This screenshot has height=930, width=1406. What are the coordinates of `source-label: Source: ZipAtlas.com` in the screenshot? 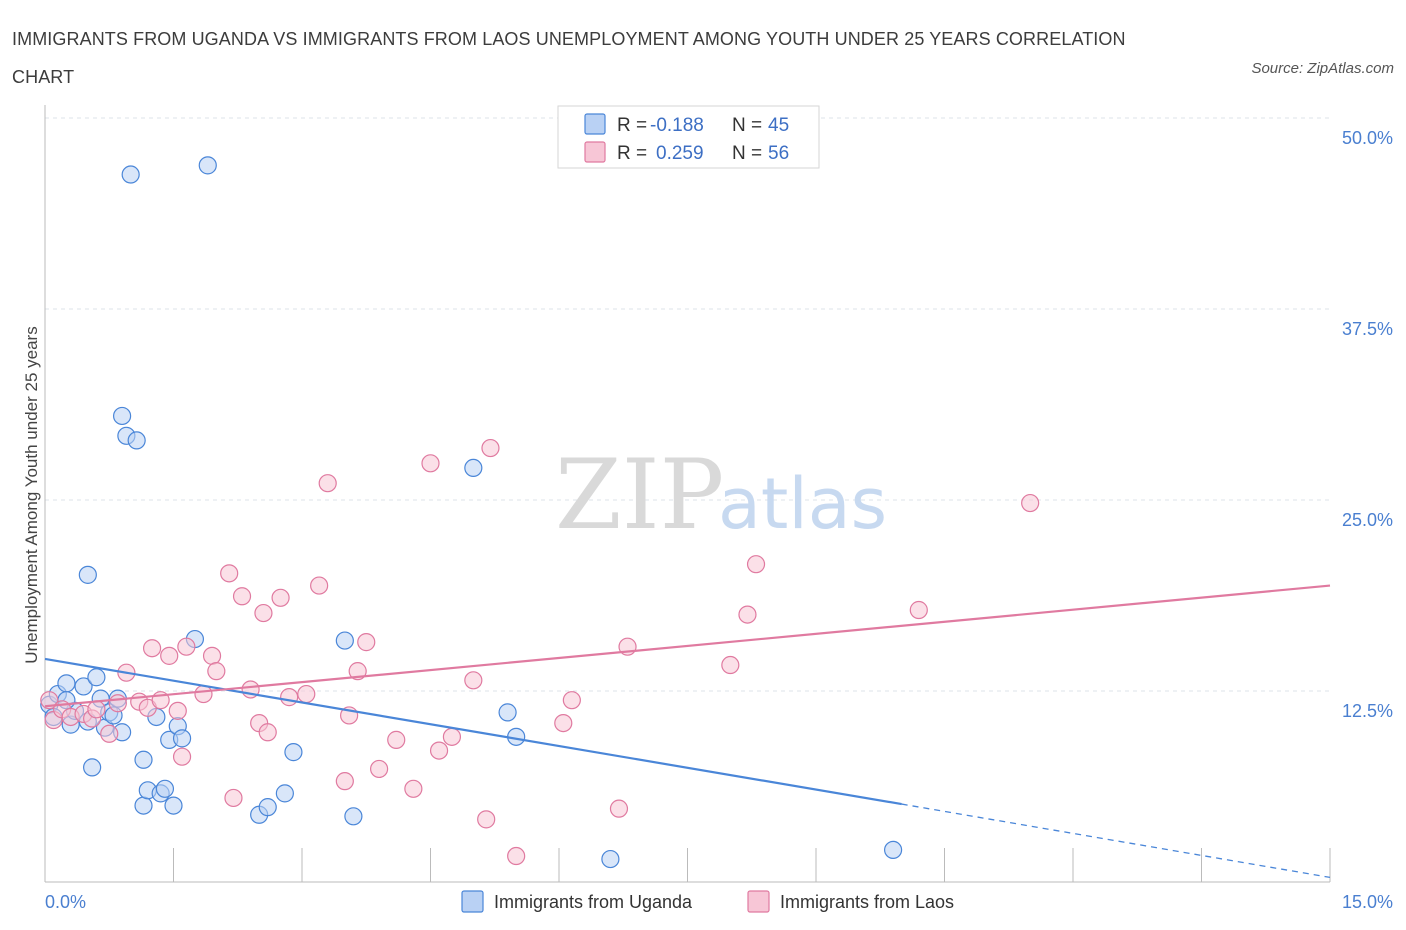 It's located at (1322, 68).